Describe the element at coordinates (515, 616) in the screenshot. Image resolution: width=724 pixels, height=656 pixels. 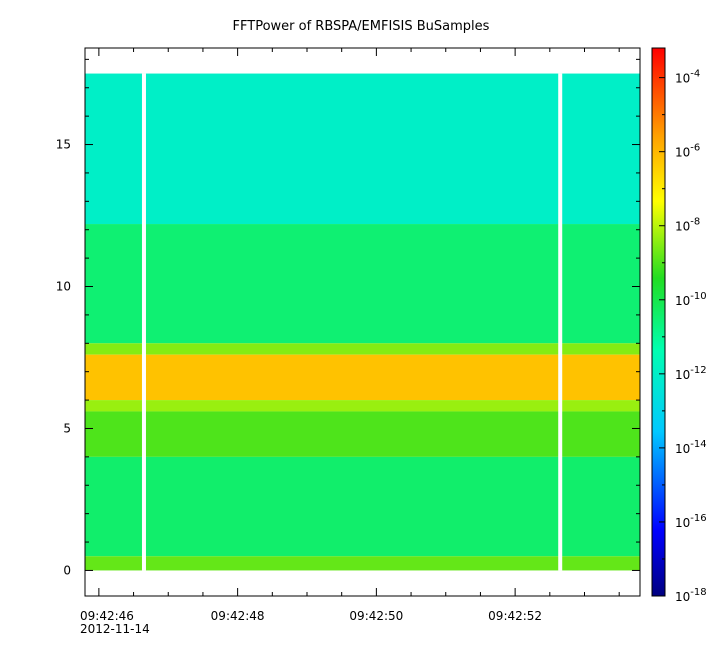
I see `x-tick-label: 09:42:52` at that location.